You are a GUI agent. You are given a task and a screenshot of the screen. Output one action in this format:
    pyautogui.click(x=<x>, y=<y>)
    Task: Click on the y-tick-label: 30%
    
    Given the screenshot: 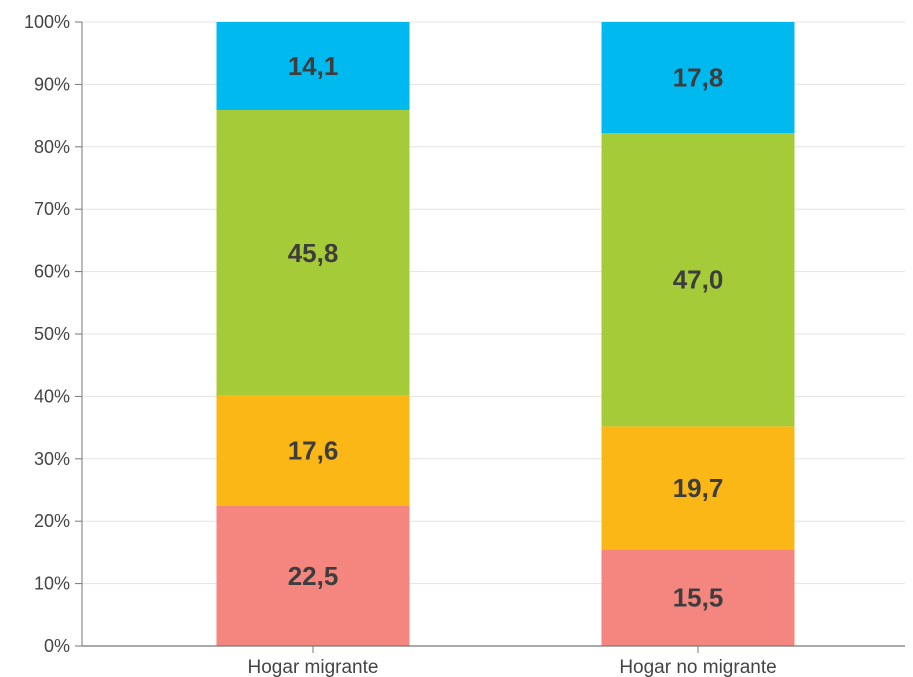 What is the action you would take?
    pyautogui.click(x=52, y=459)
    